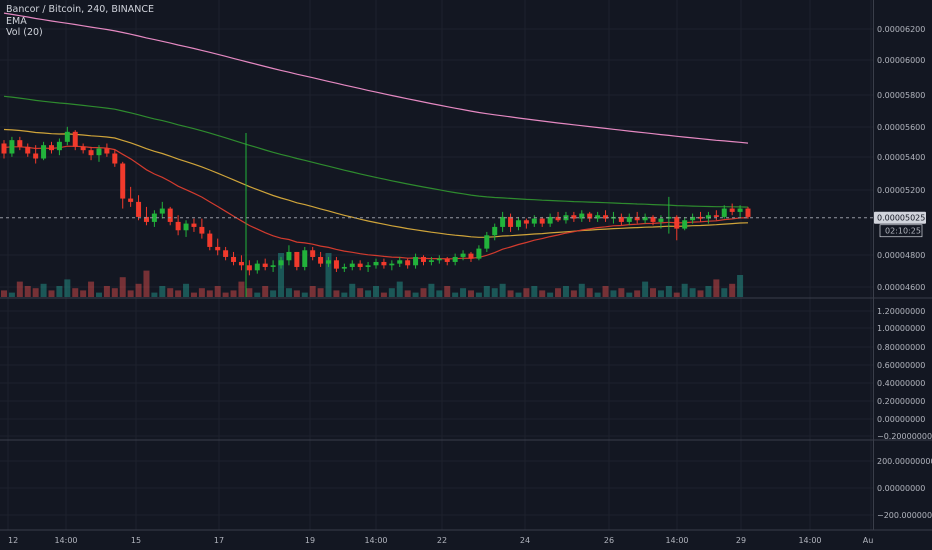 The height and width of the screenshot is (550, 932). I want to click on time-tick-label: 29, so click(741, 540).